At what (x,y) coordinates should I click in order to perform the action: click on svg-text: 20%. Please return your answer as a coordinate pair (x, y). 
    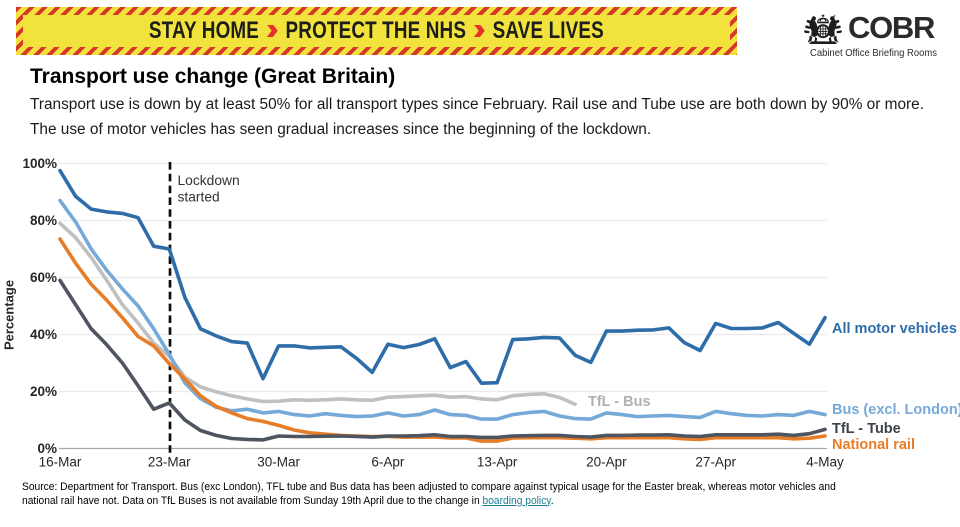
    Looking at the image, I should click on (43, 391).